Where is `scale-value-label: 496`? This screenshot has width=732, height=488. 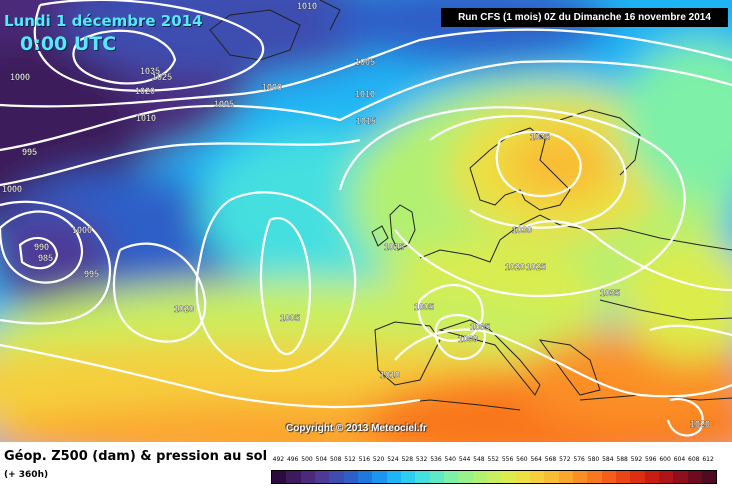 scale-value-label: 496 is located at coordinates (292, 459).